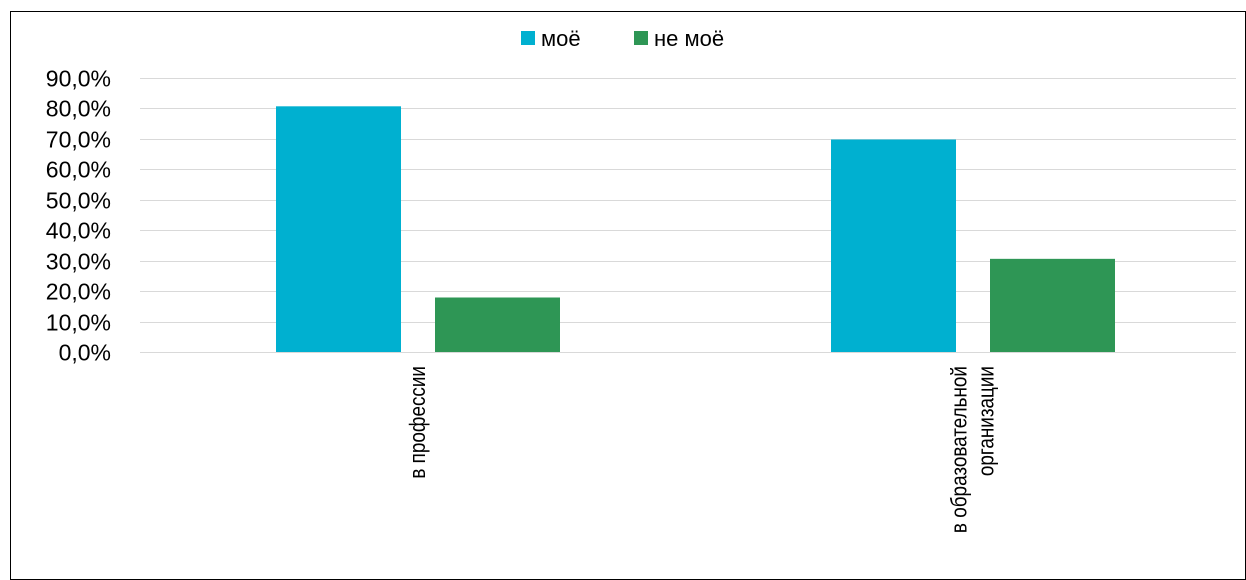 The height and width of the screenshot is (580, 1246). I want to click on category-label: в образовательной, so click(959, 449).